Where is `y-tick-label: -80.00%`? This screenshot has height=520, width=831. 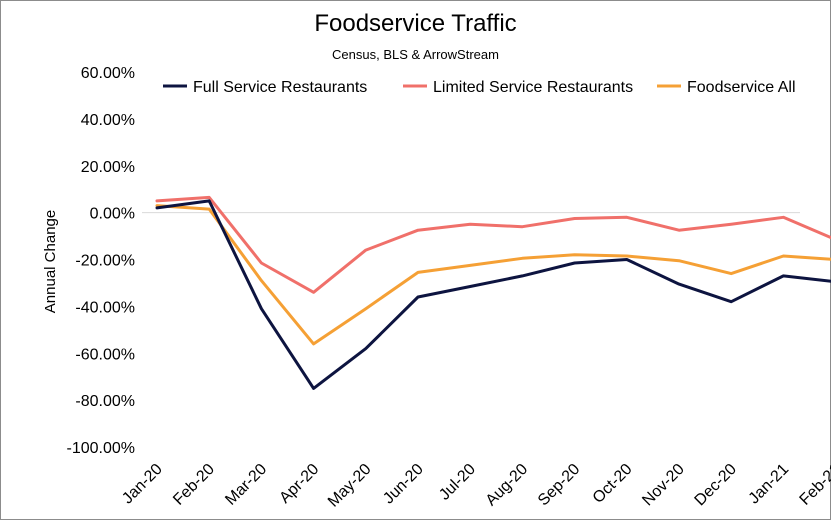 y-tick-label: -80.00% is located at coordinates (105, 401).